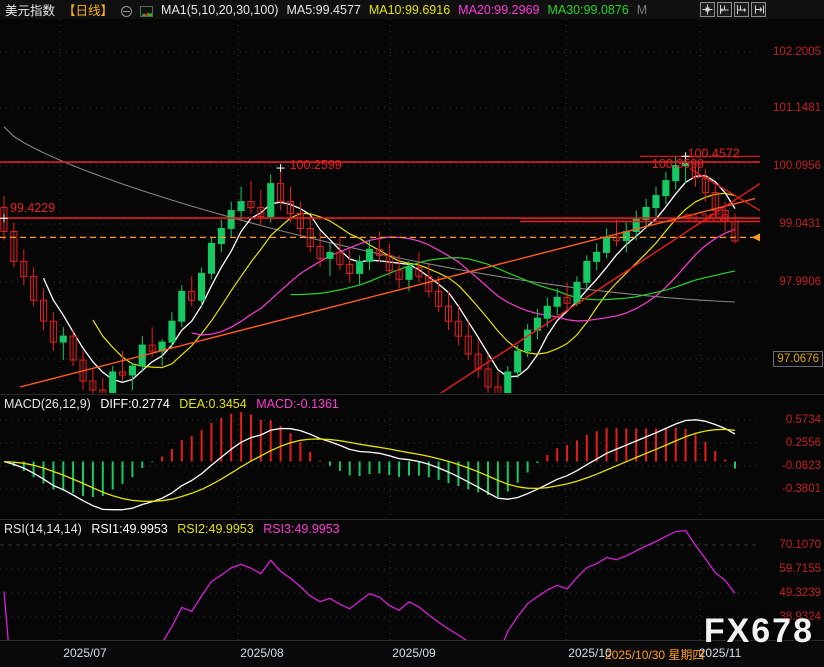 This screenshot has width=824, height=667. Describe the element at coordinates (797, 166) in the screenshot. I see `price-axis-label: 100.0956` at that location.